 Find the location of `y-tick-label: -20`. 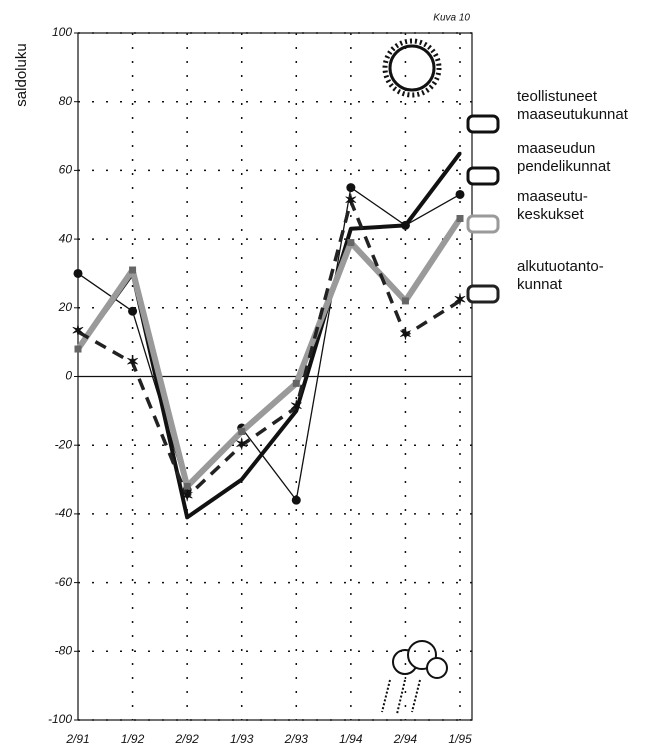

y-tick-label: -20 is located at coordinates (64, 444).